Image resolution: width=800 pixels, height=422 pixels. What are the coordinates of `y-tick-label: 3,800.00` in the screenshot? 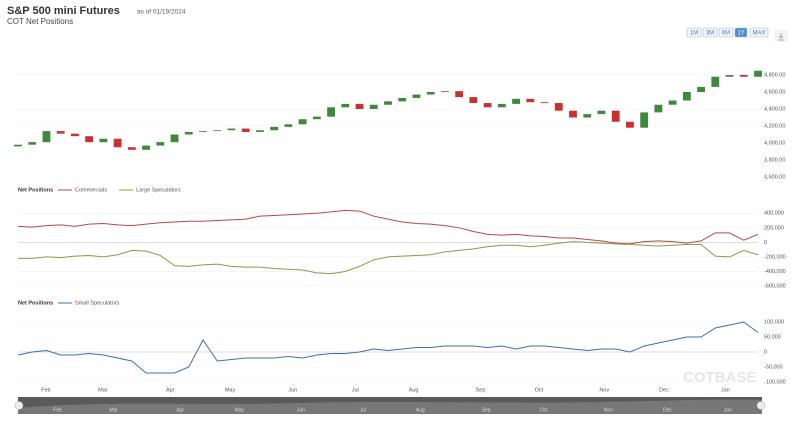 It's located at (774, 160).